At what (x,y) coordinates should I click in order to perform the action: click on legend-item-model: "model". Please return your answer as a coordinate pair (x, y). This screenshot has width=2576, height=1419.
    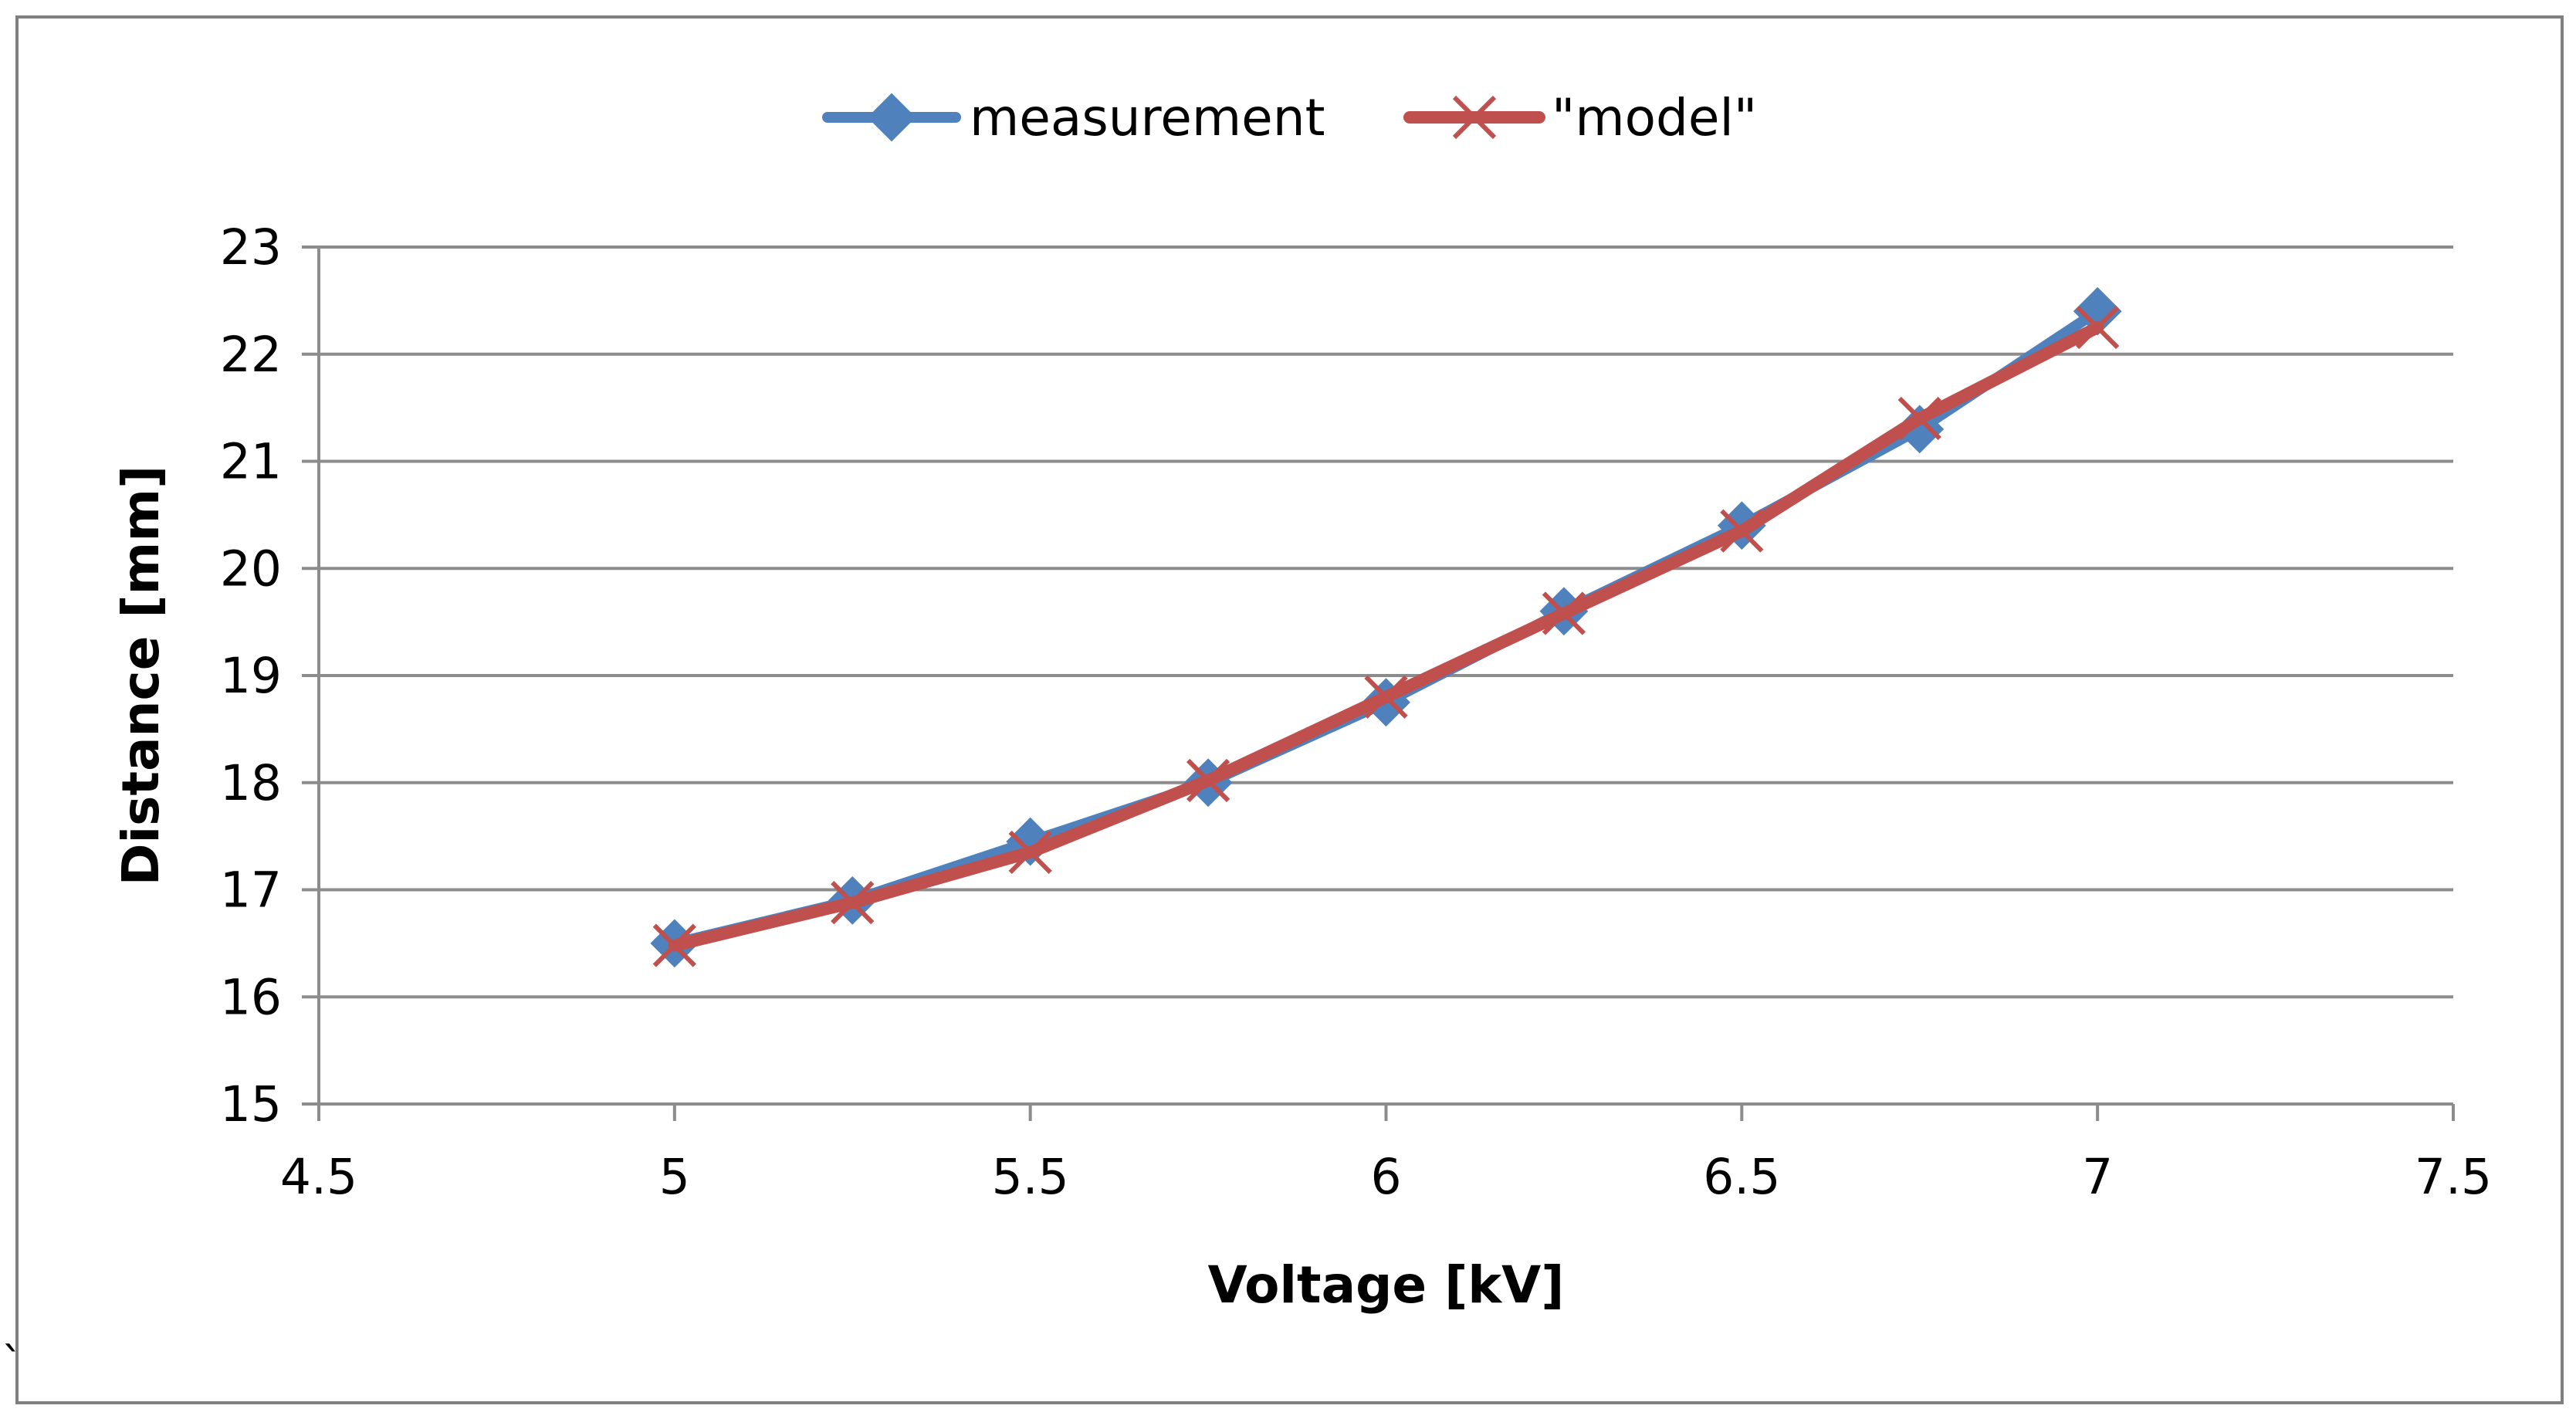
    Looking at the image, I should click on (1580, 117).